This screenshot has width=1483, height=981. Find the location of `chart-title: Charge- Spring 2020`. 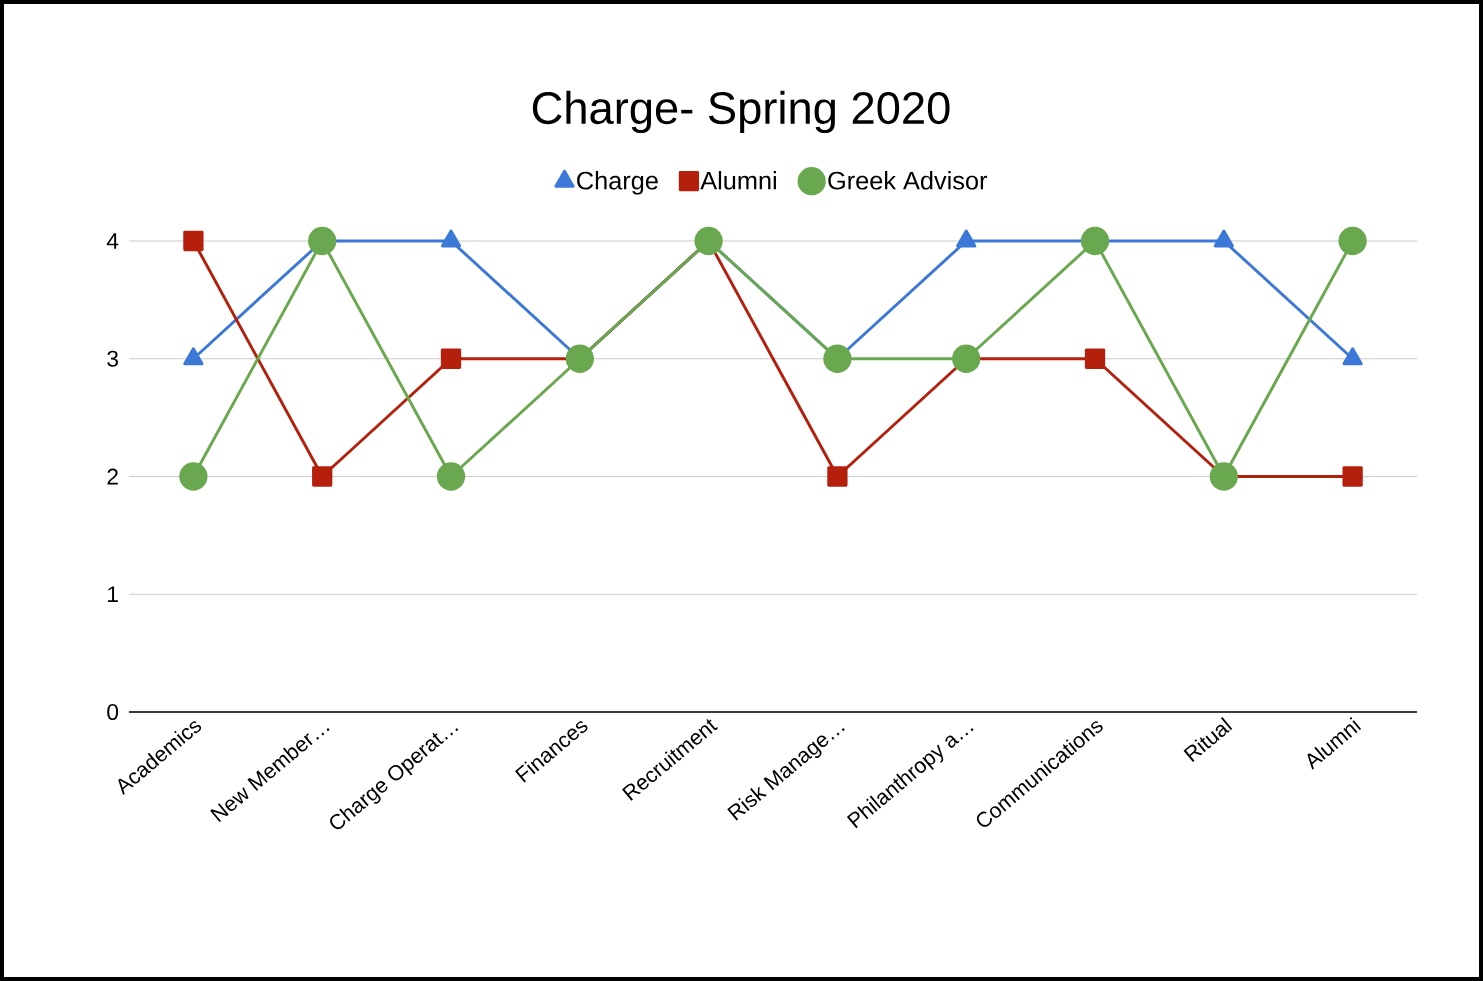

chart-title: Charge- Spring 2020 is located at coordinates (741, 112).